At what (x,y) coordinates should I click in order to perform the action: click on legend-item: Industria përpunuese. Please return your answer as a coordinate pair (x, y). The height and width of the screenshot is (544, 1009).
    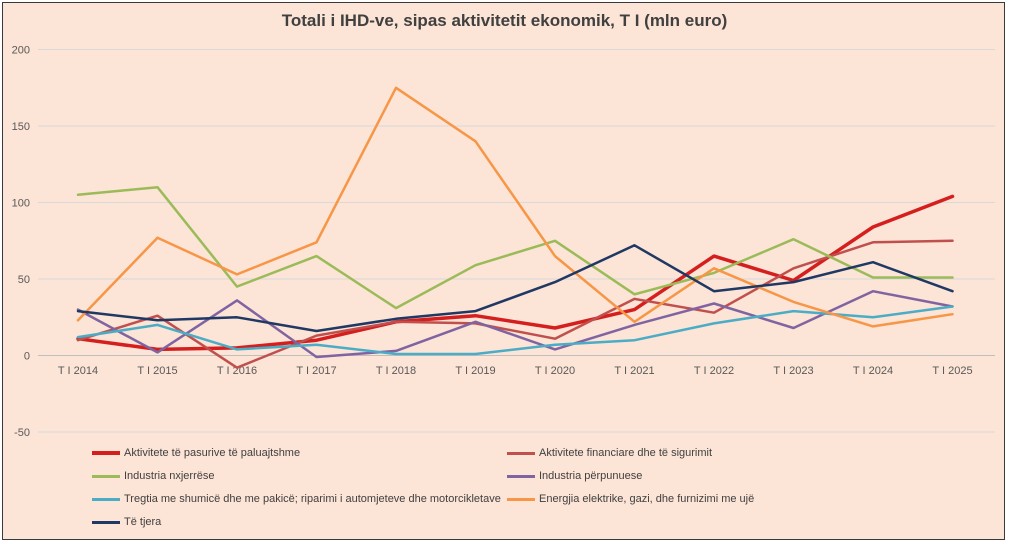
    Looking at the image, I should click on (574, 476).